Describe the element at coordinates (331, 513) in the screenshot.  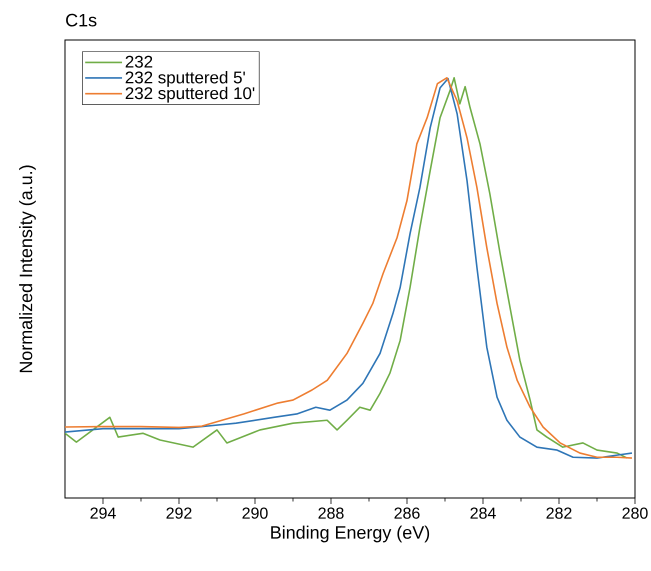
I see `x-tick-label: 288` at that location.